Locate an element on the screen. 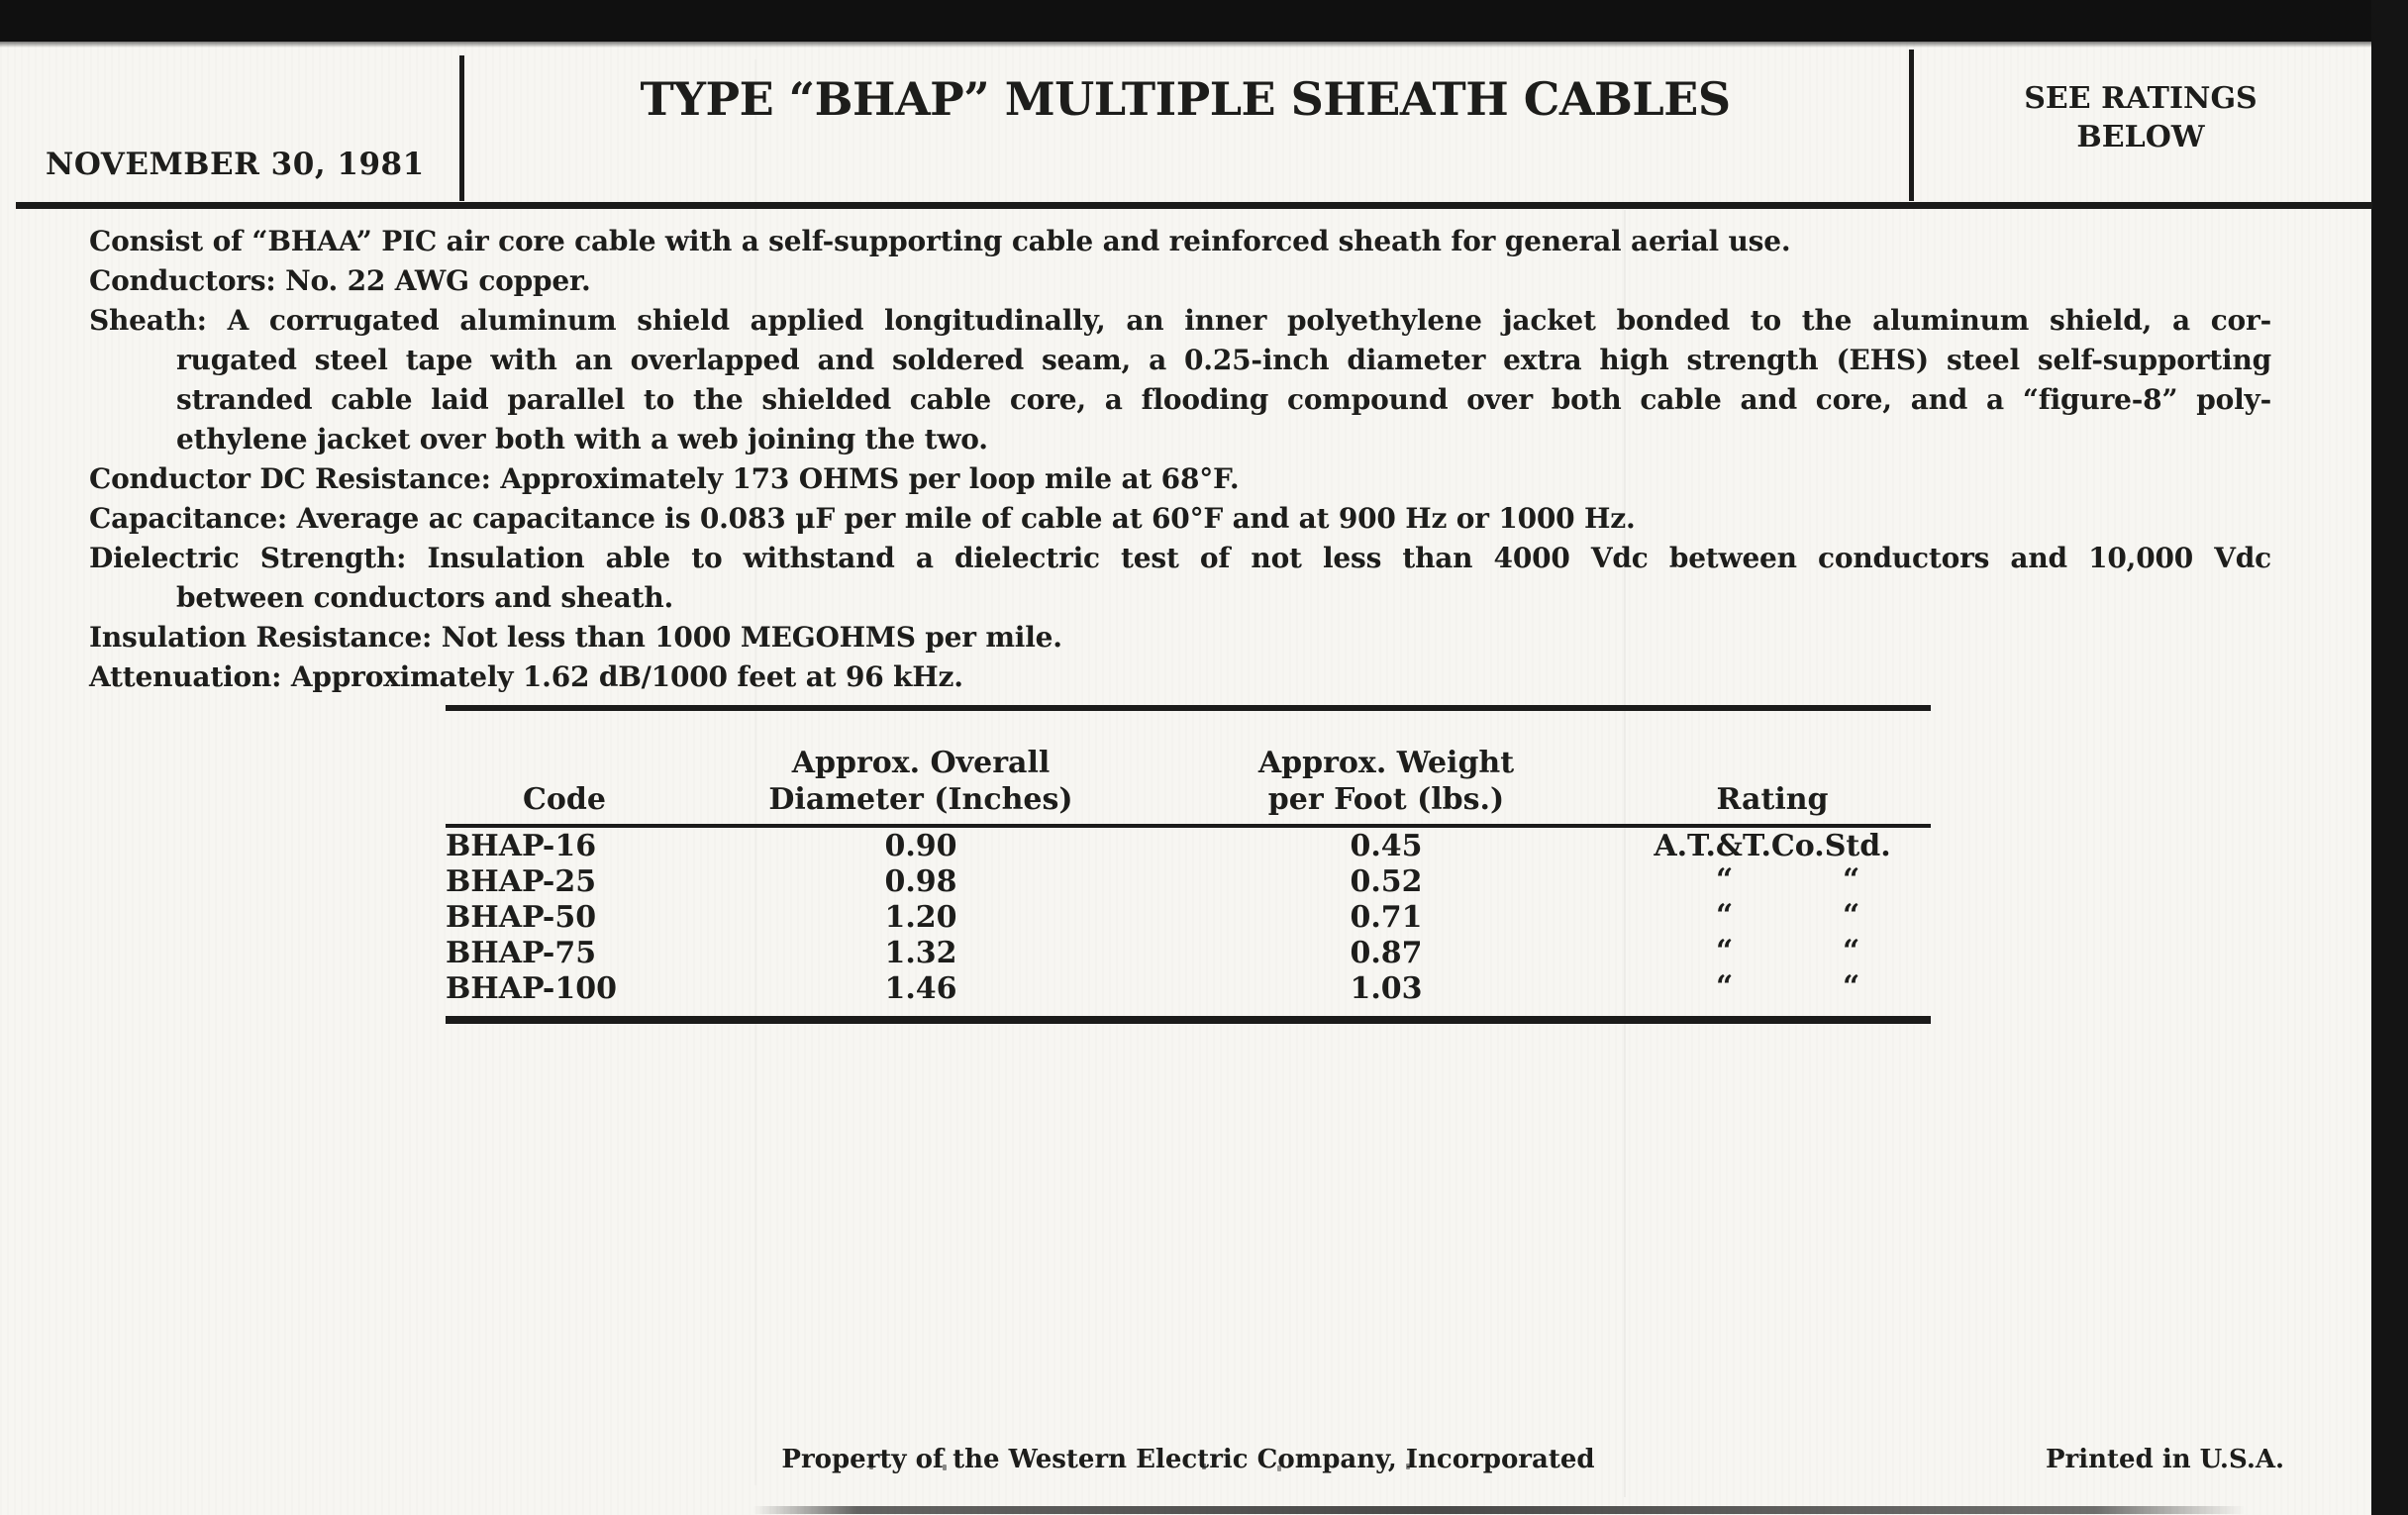 This screenshot has height=1515, width=2408. spec-line: between conductors and sheath. is located at coordinates (425, 597).